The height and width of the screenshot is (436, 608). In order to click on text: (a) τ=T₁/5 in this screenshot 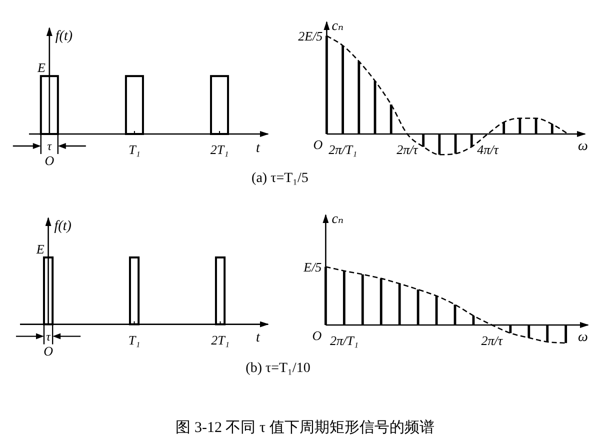, I will do `click(280, 178)`.